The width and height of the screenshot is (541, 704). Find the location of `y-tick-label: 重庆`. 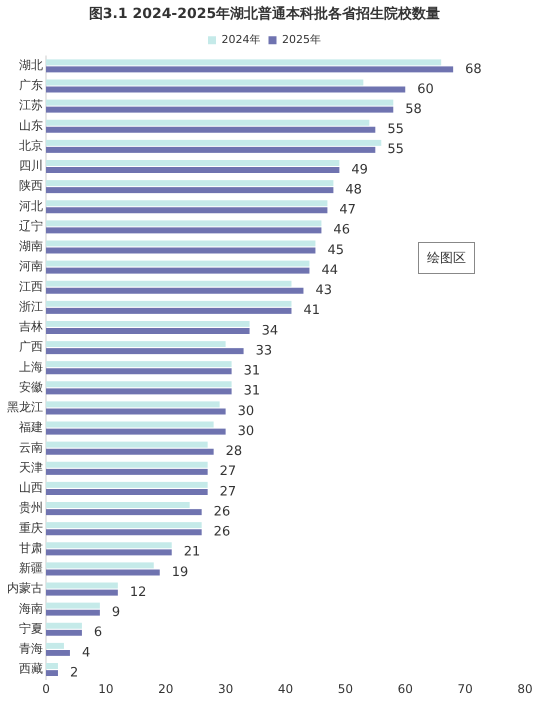

y-tick-label: 重庆 is located at coordinates (31, 527).